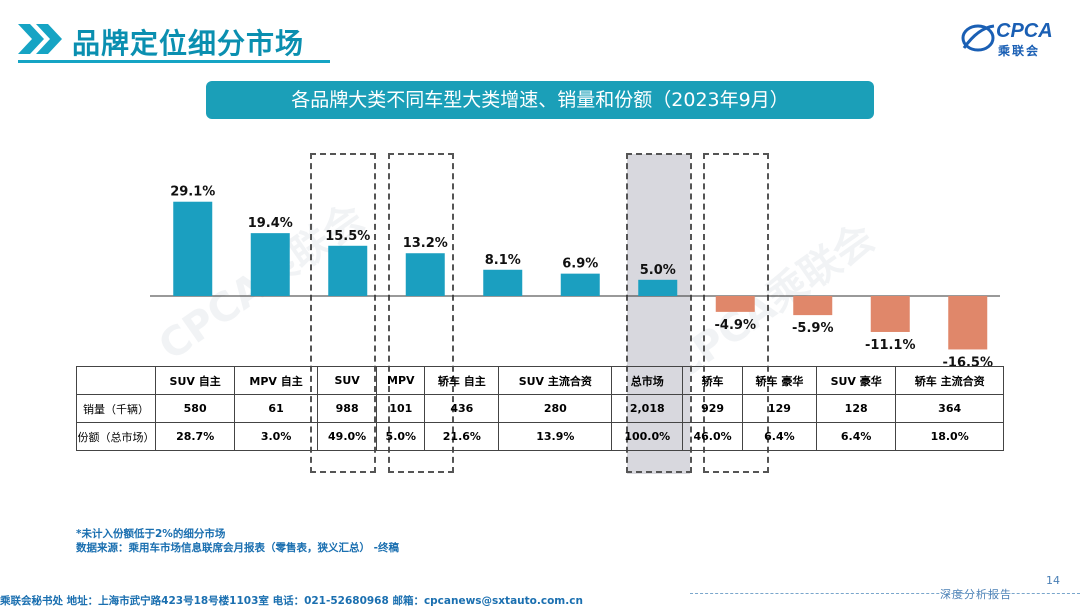 This screenshot has width=1080, height=608. What do you see at coordinates (1053, 580) in the screenshot?
I see `page-number: 14` at bounding box center [1053, 580].